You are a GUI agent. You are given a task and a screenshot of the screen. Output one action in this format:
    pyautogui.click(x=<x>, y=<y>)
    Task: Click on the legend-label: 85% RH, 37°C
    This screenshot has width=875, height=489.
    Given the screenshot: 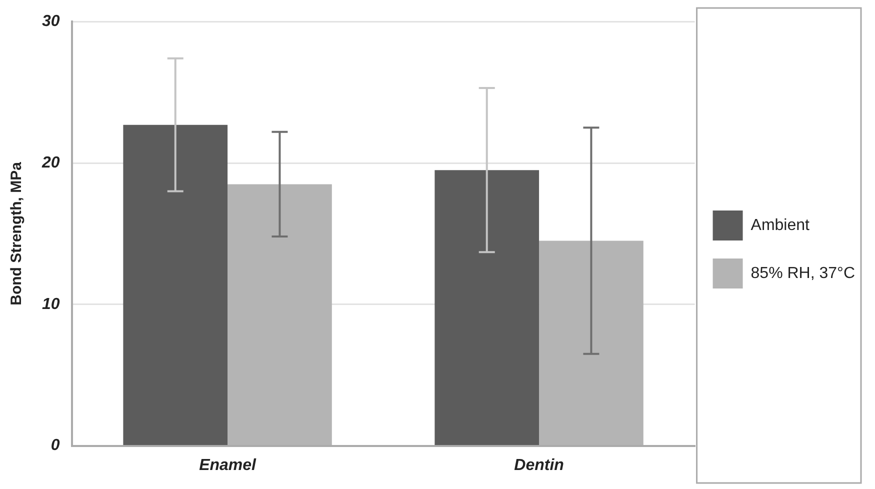 What is the action you would take?
    pyautogui.click(x=802, y=273)
    